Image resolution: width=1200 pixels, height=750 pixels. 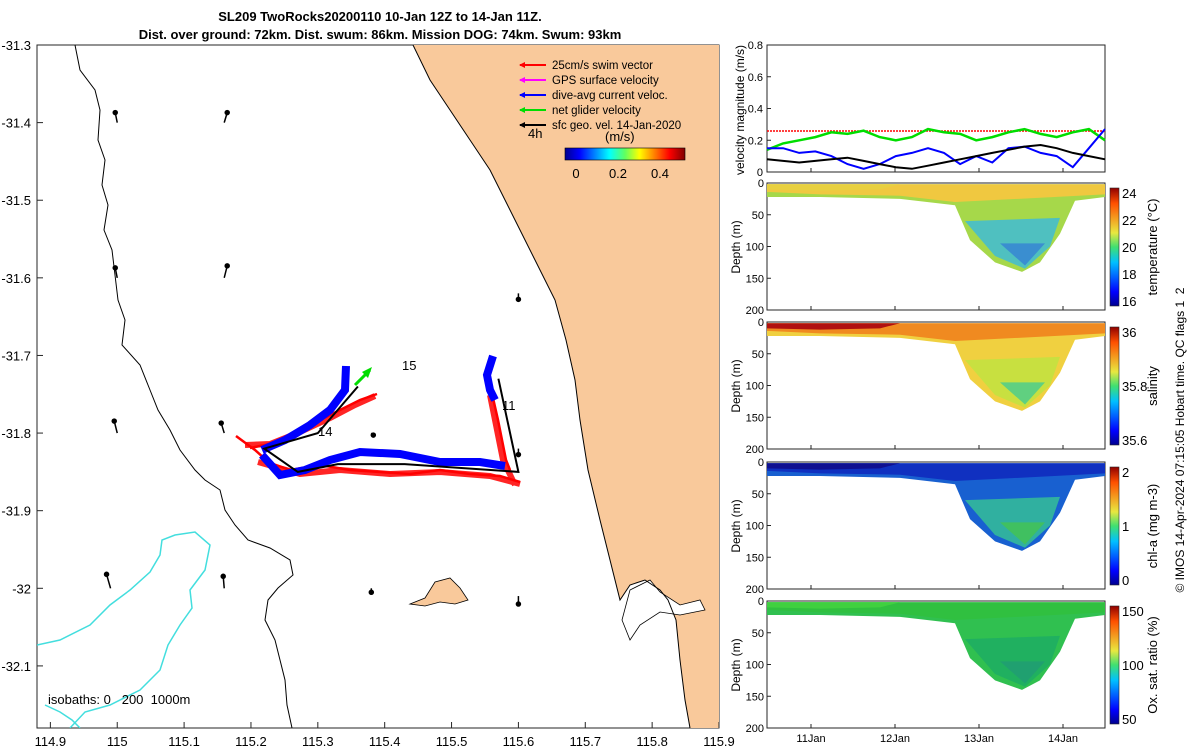 What do you see at coordinates (509, 405) in the screenshot?
I see `day-label-11: 11` at bounding box center [509, 405].